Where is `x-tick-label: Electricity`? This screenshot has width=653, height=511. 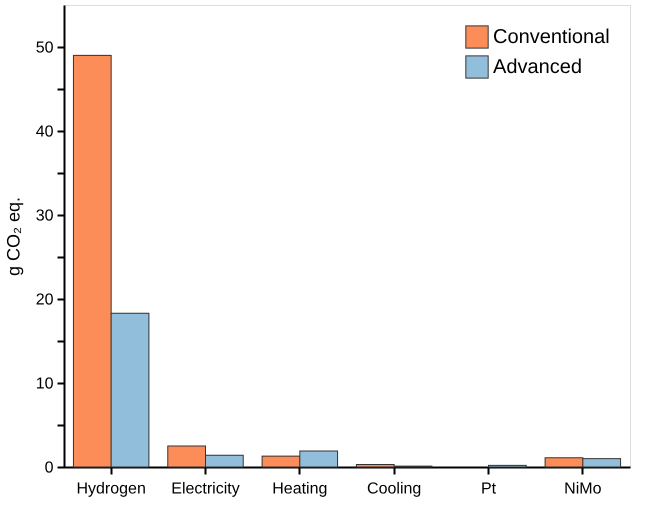
x-tick-label: Electricity is located at coordinates (205, 489).